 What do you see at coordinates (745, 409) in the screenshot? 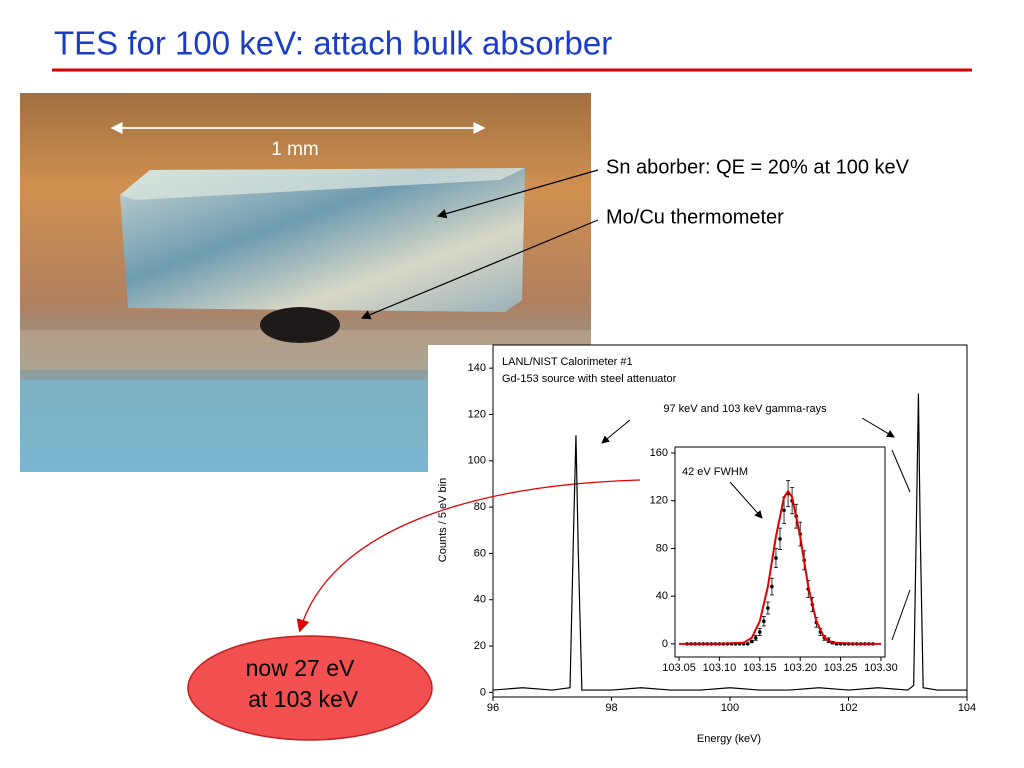
I see `chart-annotation: 97 keV and 103 keV gamma-rays` at bounding box center [745, 409].